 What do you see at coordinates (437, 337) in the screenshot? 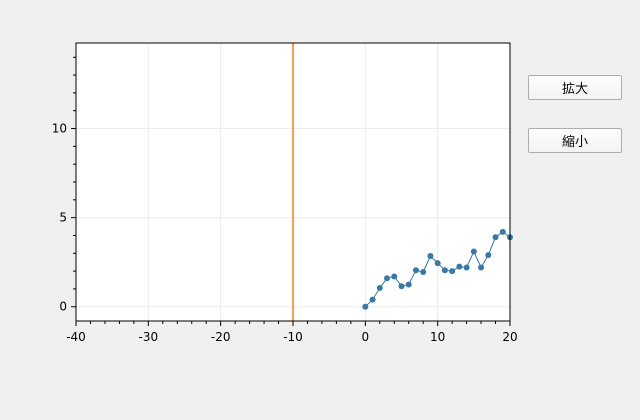
I see `x-tick-label: 10` at bounding box center [437, 337].